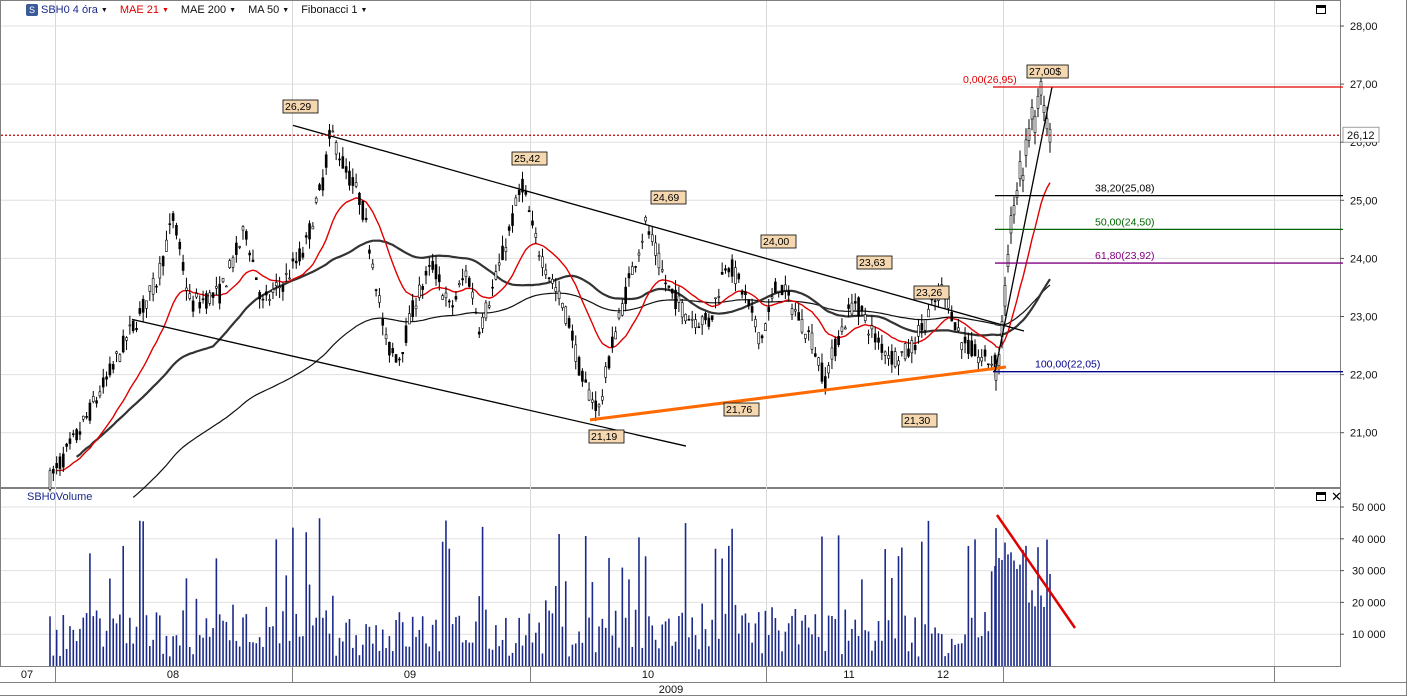  What do you see at coordinates (874, 262) in the screenshot?
I see `price-callout: 23,63` at bounding box center [874, 262].